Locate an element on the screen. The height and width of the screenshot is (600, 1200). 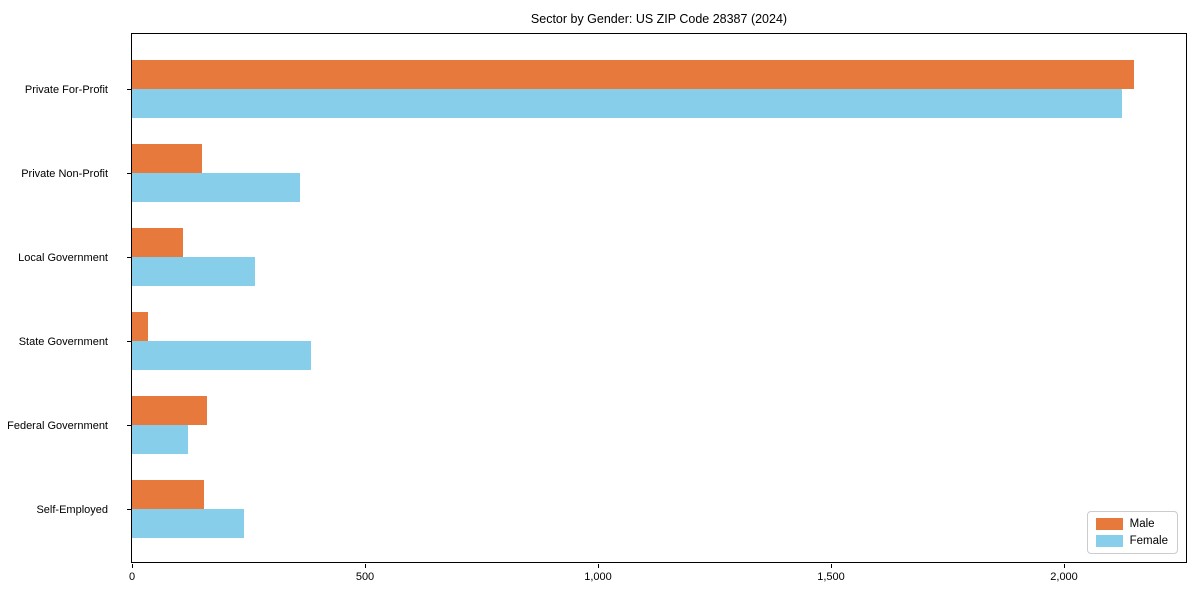
x-tick-label: 500 is located at coordinates (365, 577).